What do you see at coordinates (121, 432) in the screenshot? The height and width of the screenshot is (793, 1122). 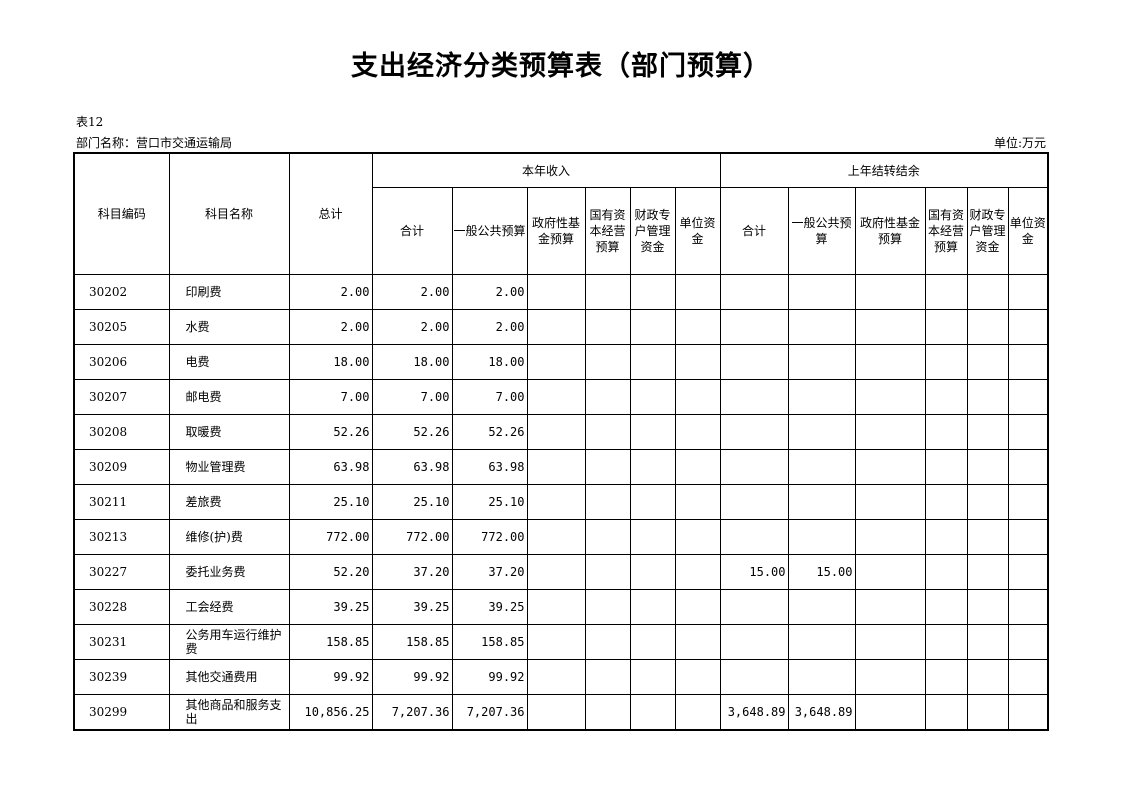 I see `cell-code: 30208` at bounding box center [121, 432].